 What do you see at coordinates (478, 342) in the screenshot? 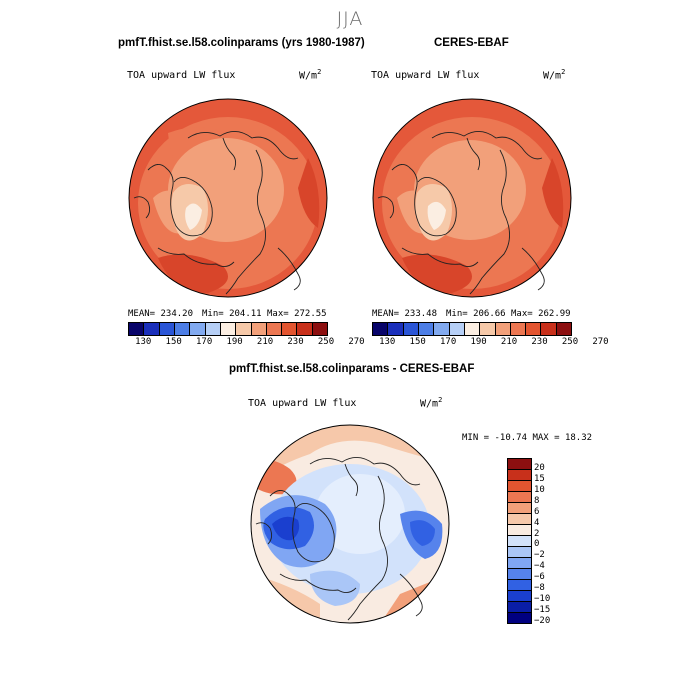
I see `obs-colorbar-tick-label: 190` at bounding box center [478, 342].